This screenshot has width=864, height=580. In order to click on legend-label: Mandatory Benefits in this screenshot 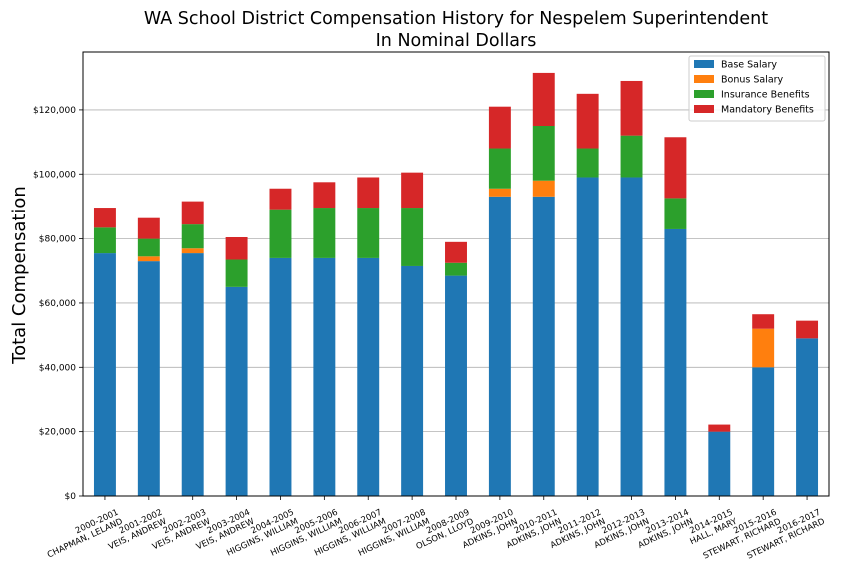, I will do `click(767, 110)`.